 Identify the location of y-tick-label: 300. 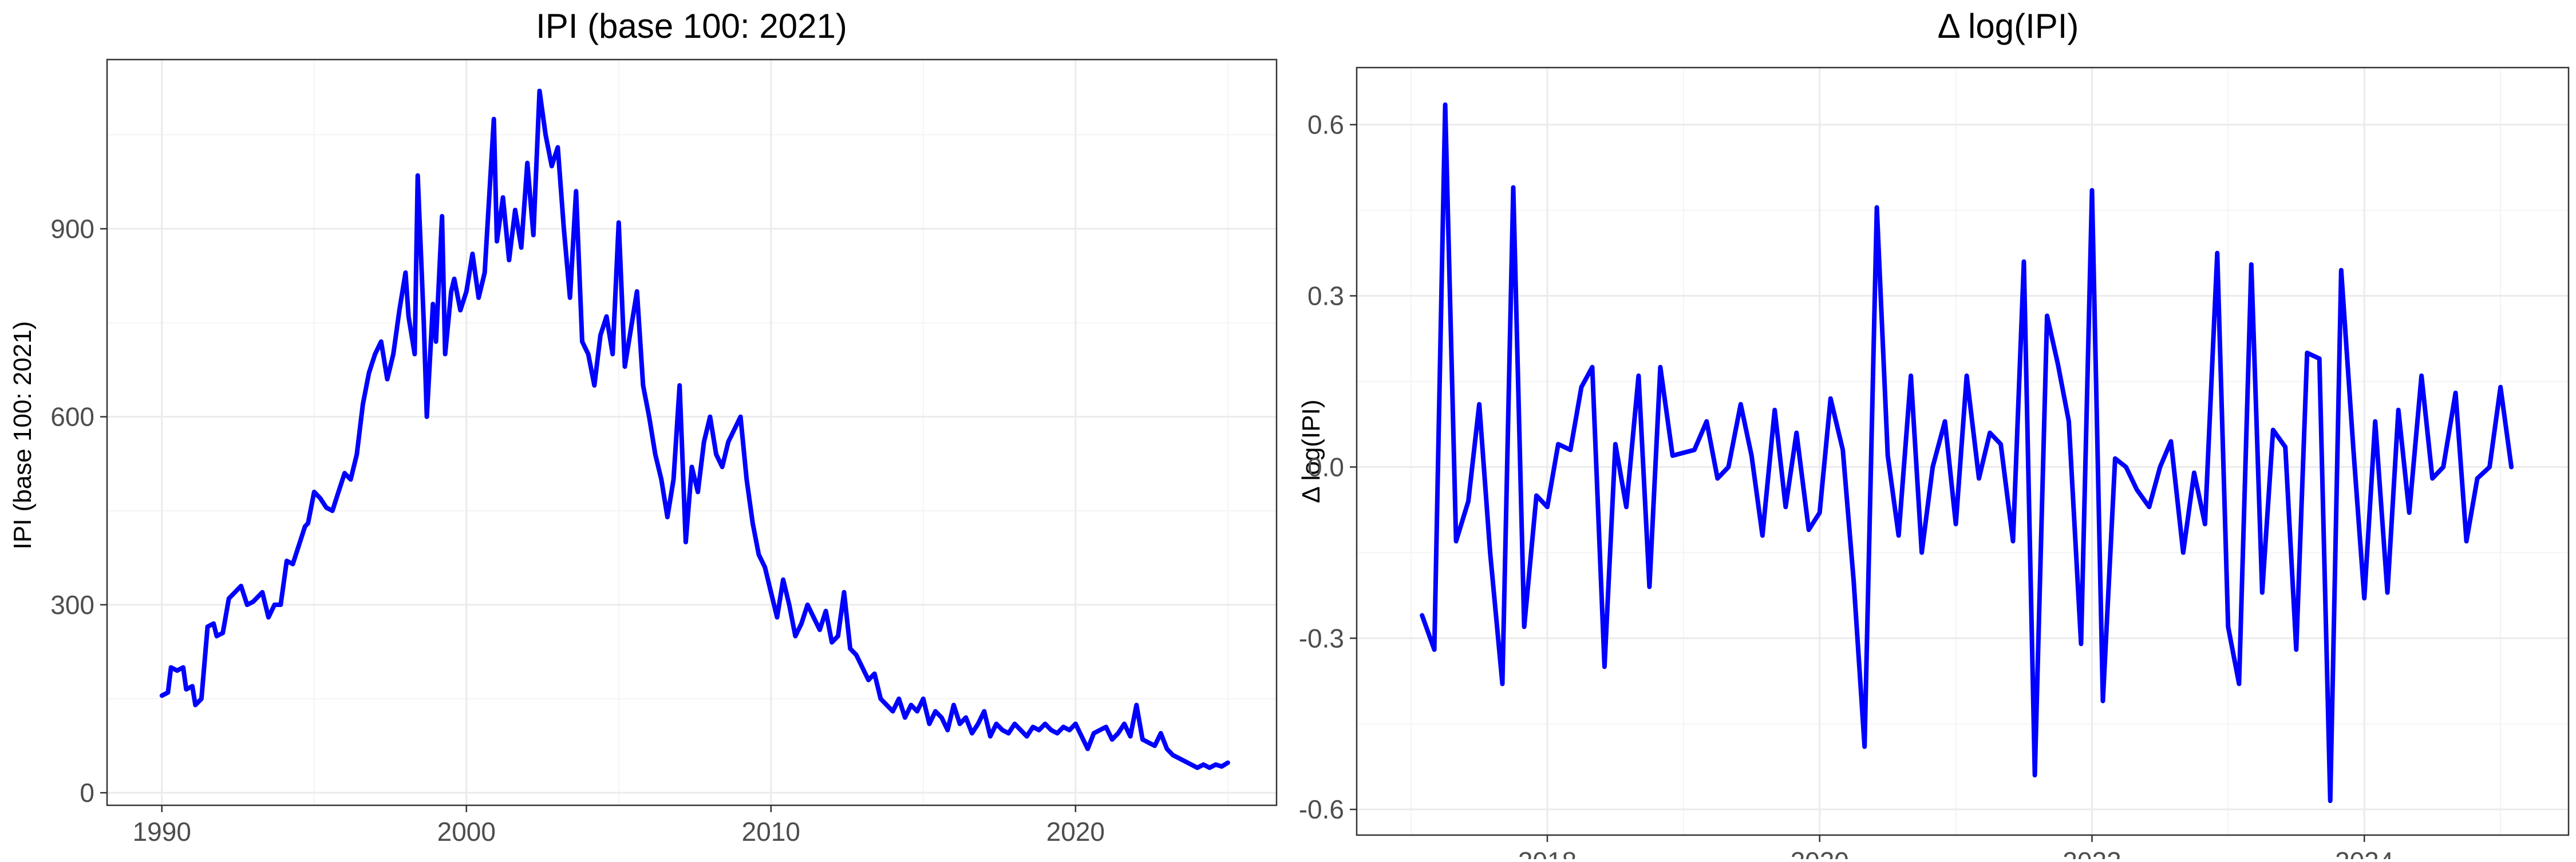
(72, 605).